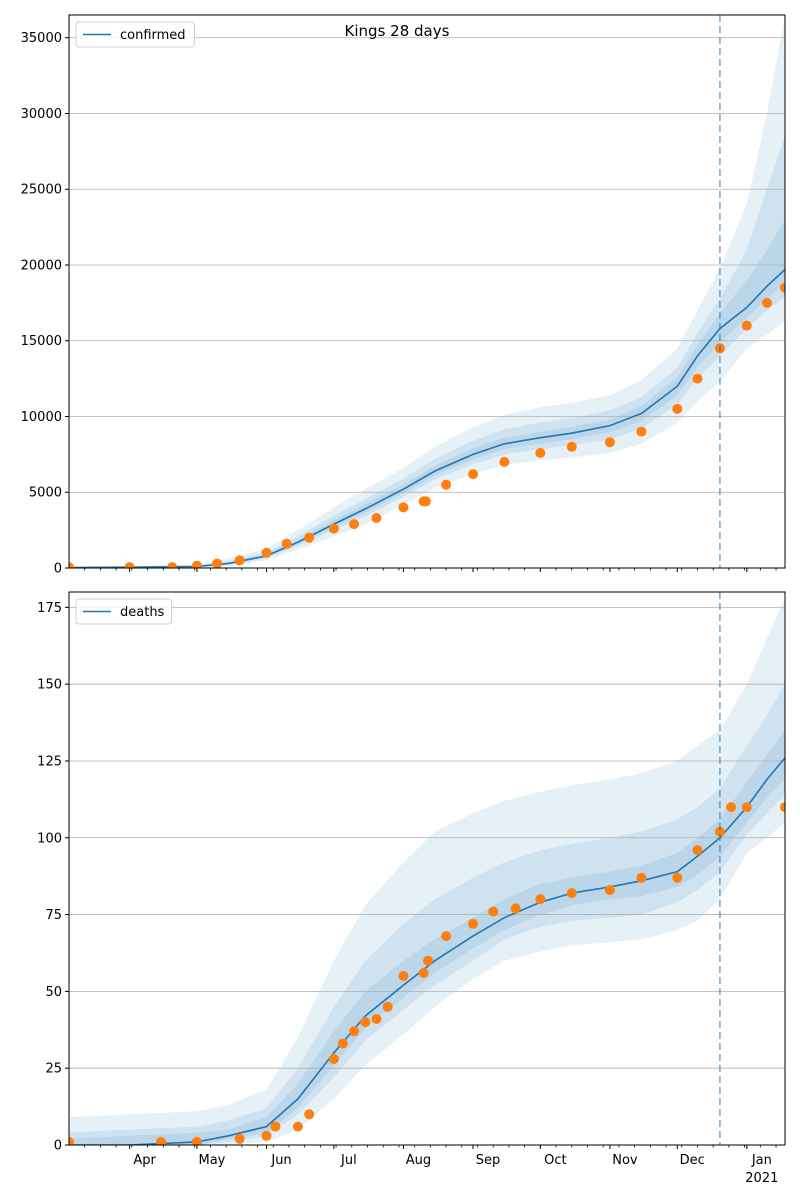 This screenshot has width=800, height=1200. What do you see at coordinates (761, 1178) in the screenshot?
I see `deaths-x-year-label: 2021` at bounding box center [761, 1178].